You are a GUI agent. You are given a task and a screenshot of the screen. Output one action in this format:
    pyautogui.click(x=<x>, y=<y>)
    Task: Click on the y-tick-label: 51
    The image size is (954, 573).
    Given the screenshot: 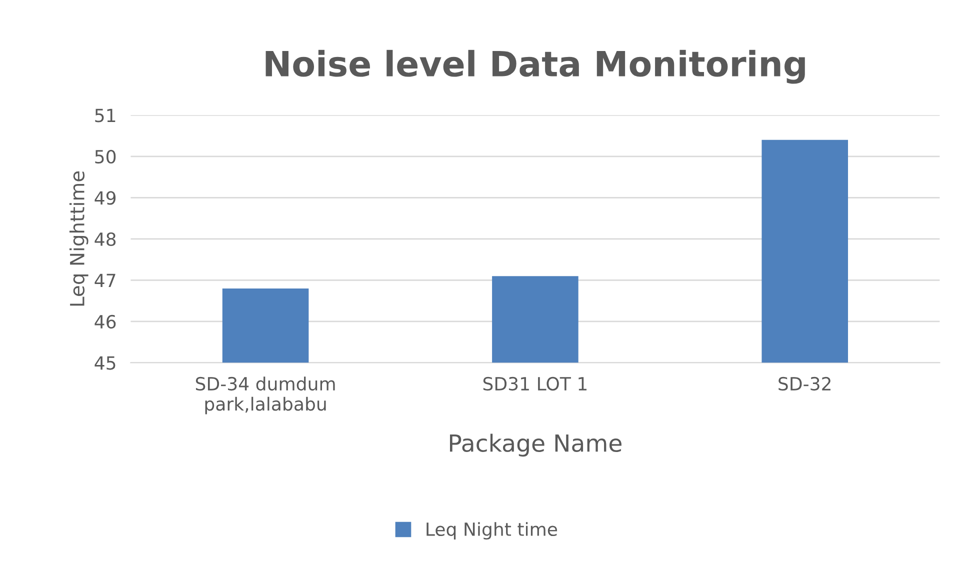 What is the action you would take?
    pyautogui.click(x=105, y=115)
    